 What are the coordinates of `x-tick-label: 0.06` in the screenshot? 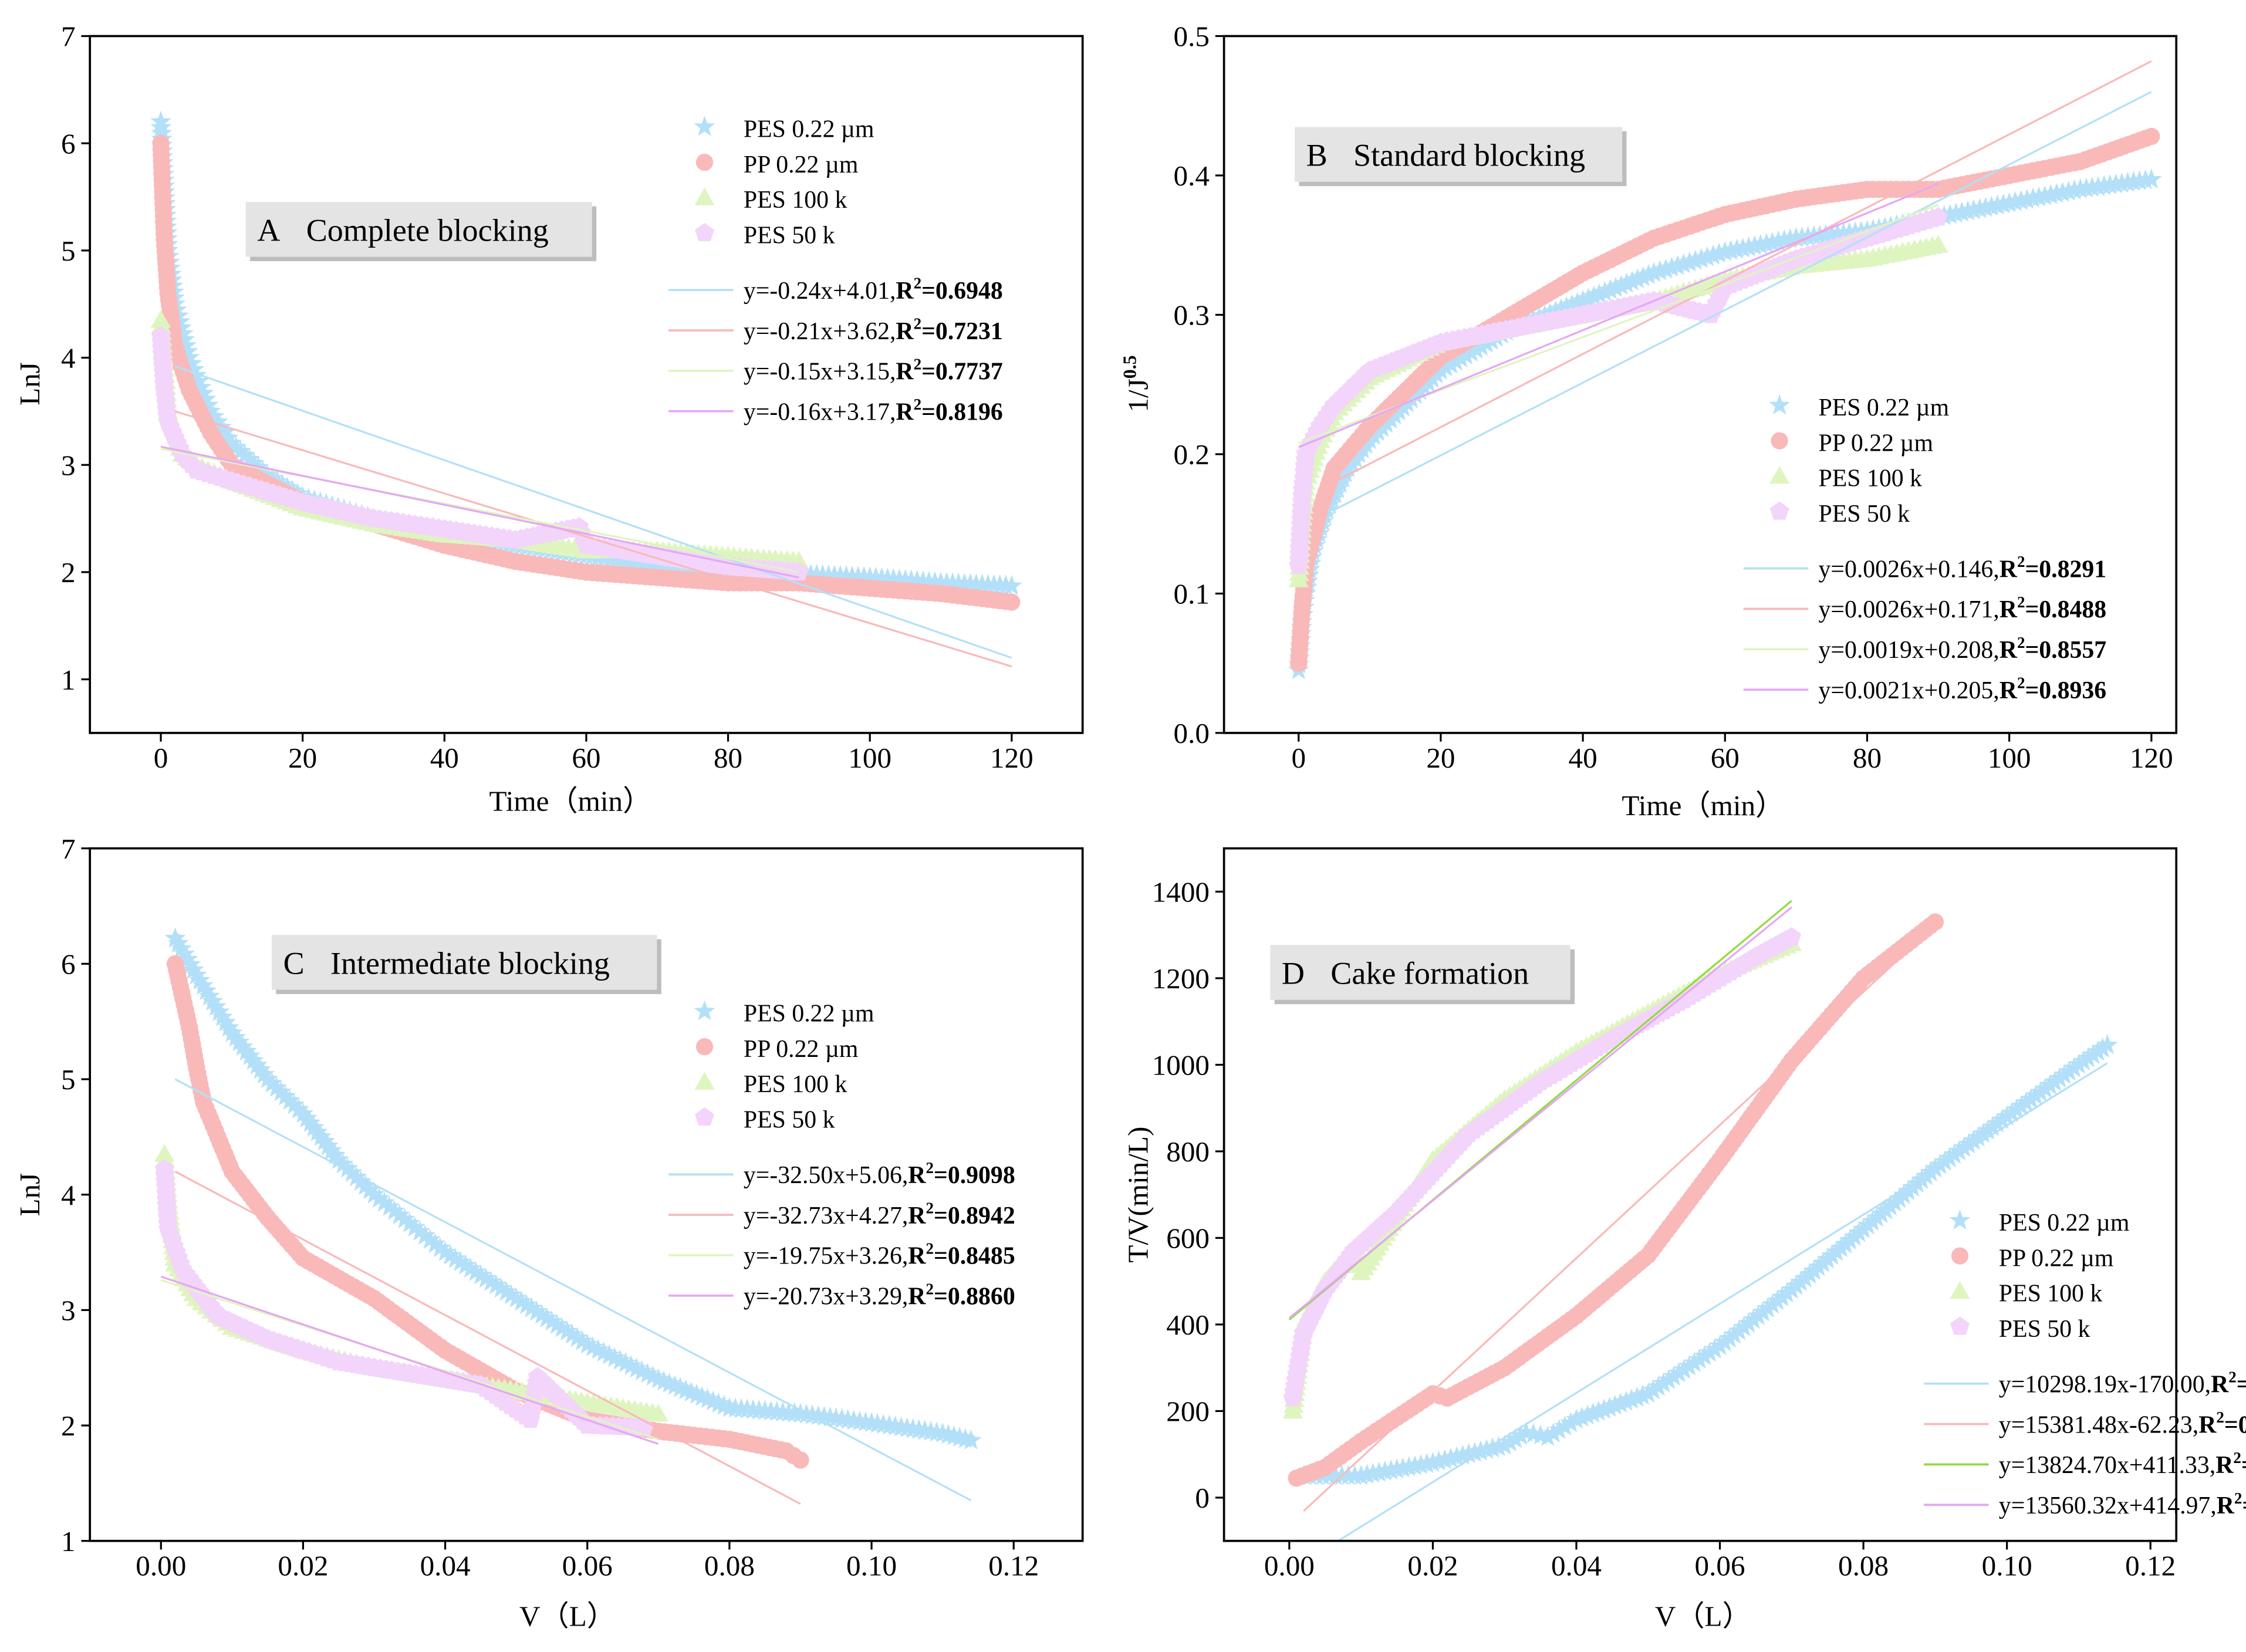 It's located at (1720, 1566).